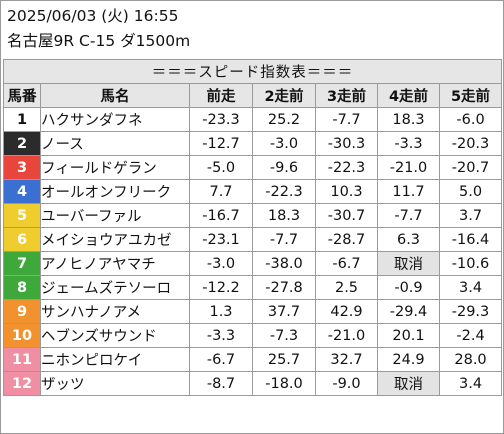 The image size is (504, 434). I want to click on speed-index-4-races-ago: 取消, so click(408, 263).